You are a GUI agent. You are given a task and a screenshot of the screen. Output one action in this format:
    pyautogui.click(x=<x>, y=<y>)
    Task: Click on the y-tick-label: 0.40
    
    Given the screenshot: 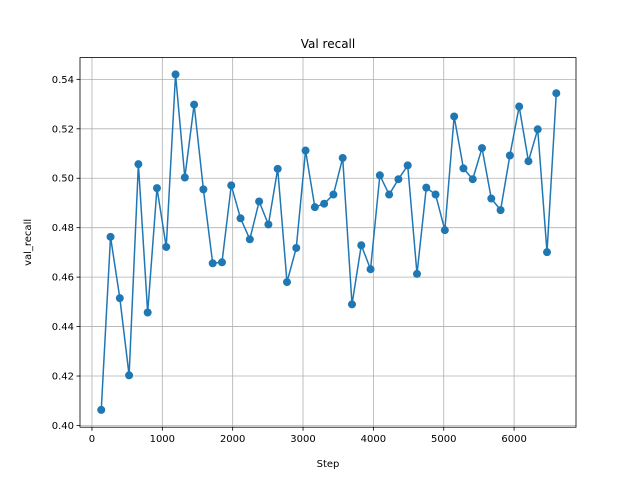 What is the action you would take?
    pyautogui.click(x=63, y=426)
    